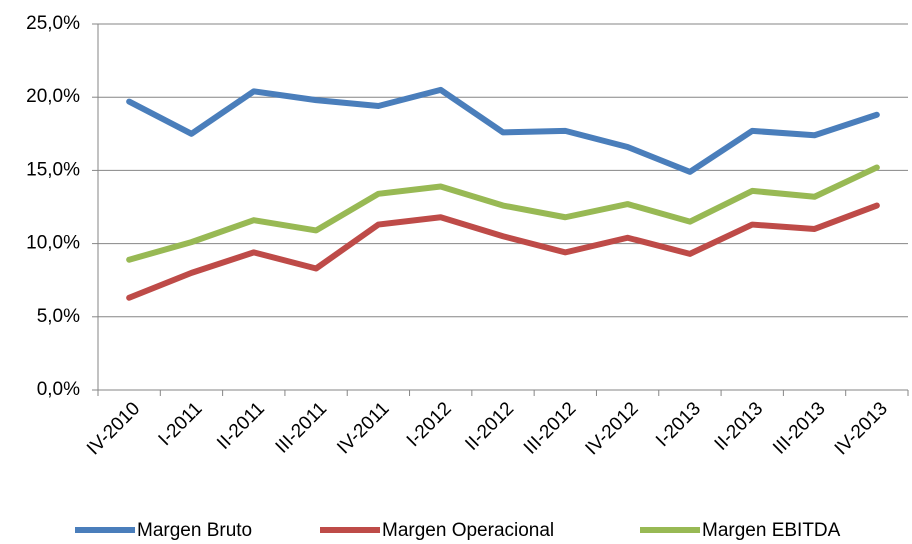 This screenshot has width=912, height=544. What do you see at coordinates (58, 389) in the screenshot?
I see `y-tick-label: 0,0%` at bounding box center [58, 389].